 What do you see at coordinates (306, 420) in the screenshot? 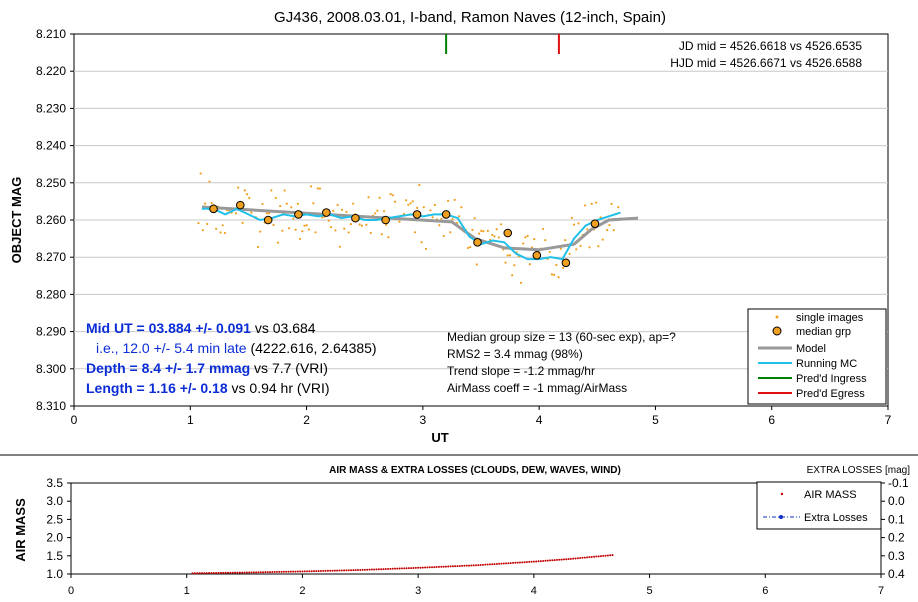
I see `x-tick-label: 2` at bounding box center [306, 420].